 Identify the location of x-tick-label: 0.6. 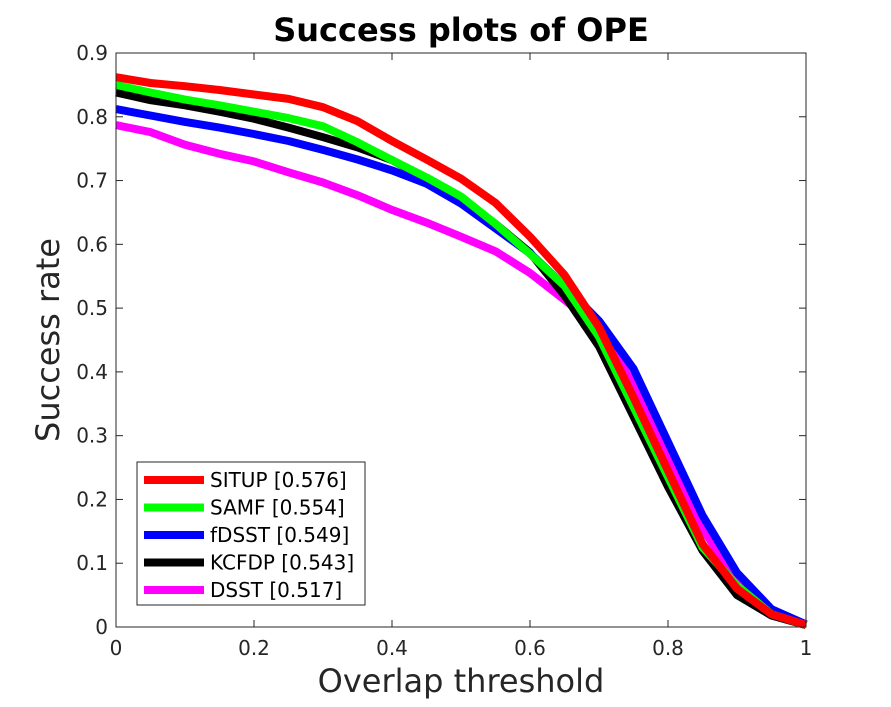
(530, 648).